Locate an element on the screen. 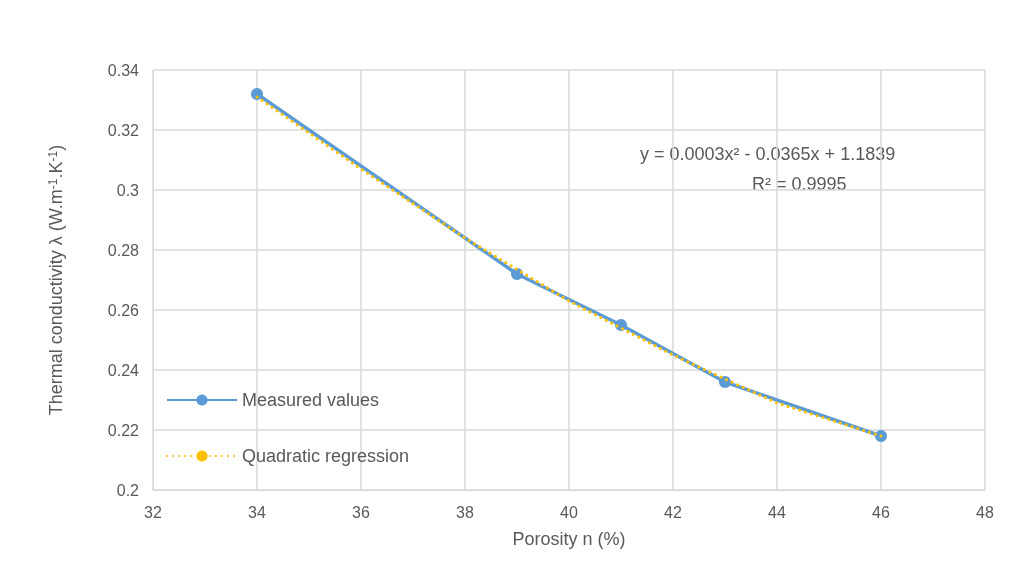  y-tick-label: 0.34 is located at coordinates (123, 70).